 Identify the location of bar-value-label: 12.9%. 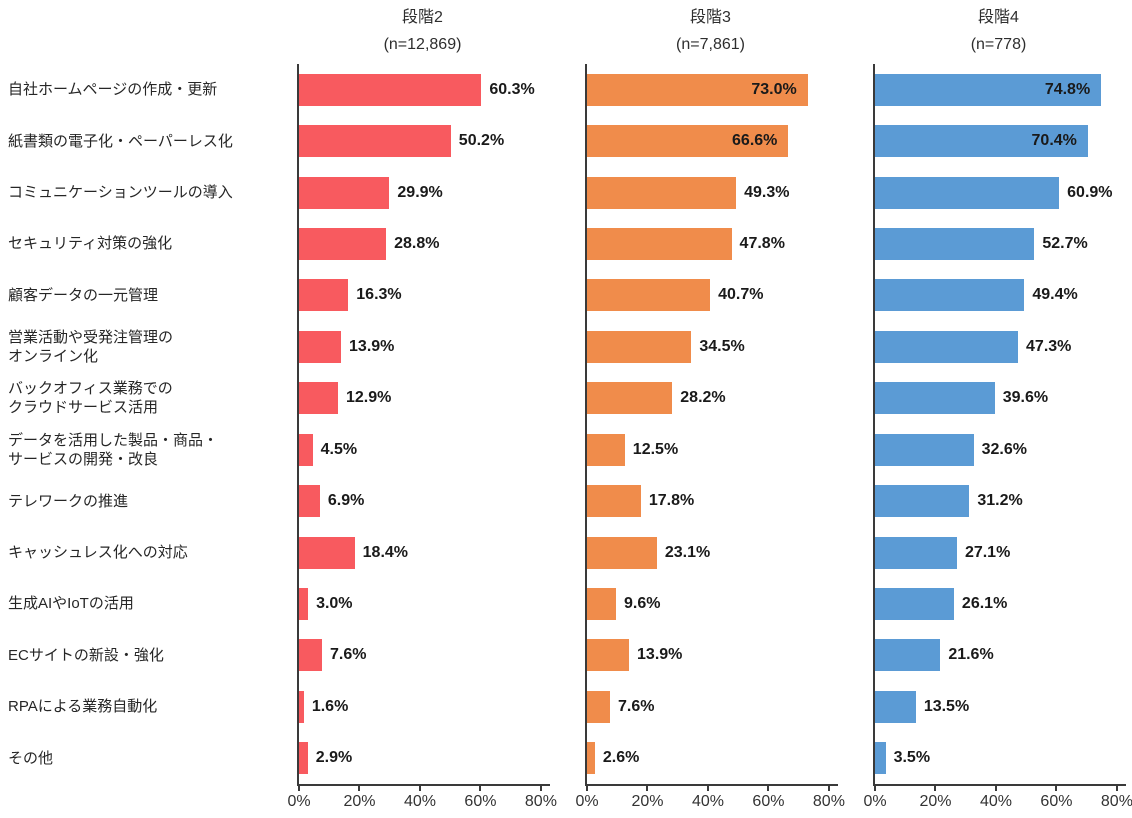
(369, 398).